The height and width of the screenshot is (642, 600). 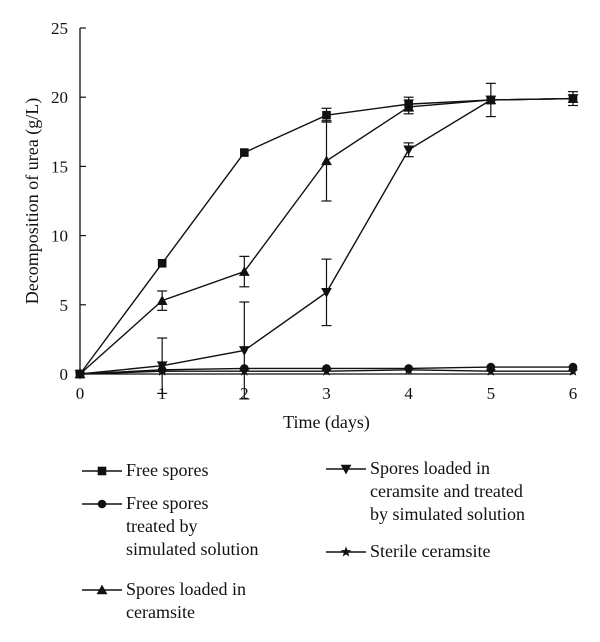 What do you see at coordinates (326, 393) in the screenshot?
I see `x-tick-label: 3` at bounding box center [326, 393].